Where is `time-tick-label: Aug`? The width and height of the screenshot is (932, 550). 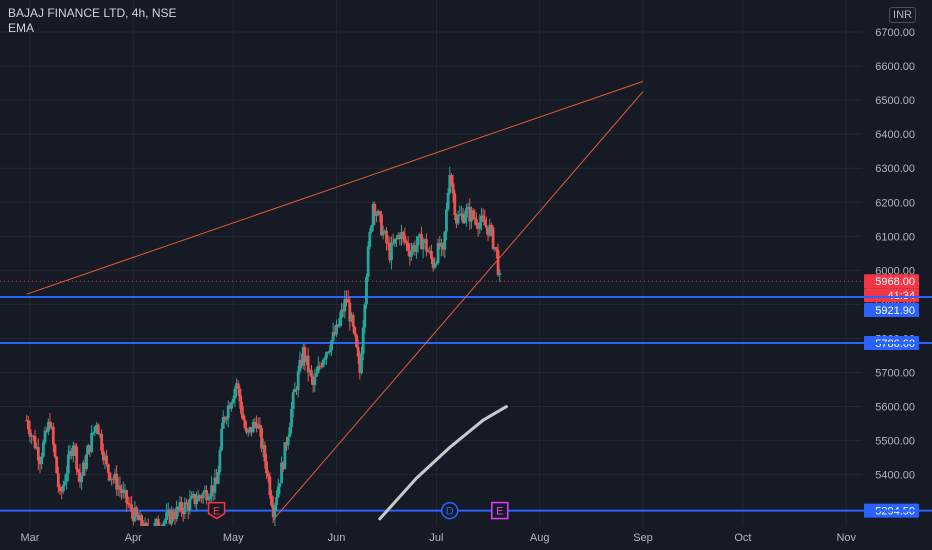 time-tick-label: Aug is located at coordinates (540, 538).